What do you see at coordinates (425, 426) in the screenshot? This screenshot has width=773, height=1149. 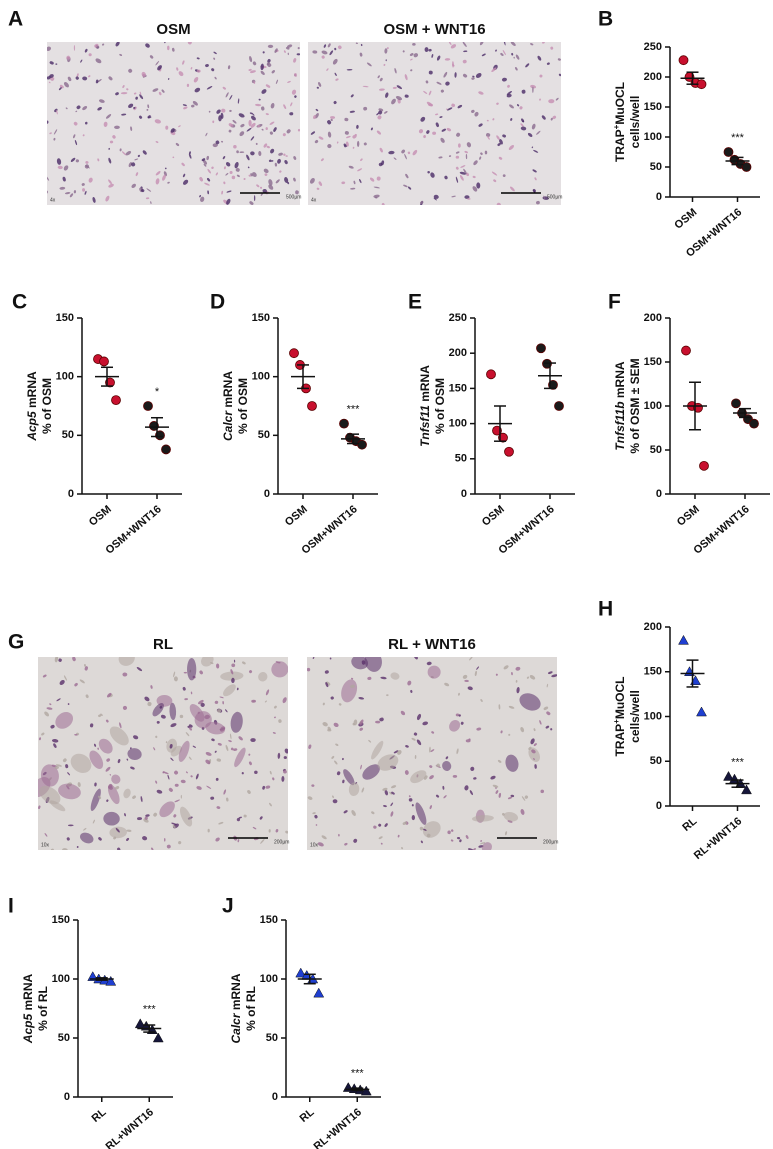 I see `y-label-part: Tnfsf11` at bounding box center [425, 426].